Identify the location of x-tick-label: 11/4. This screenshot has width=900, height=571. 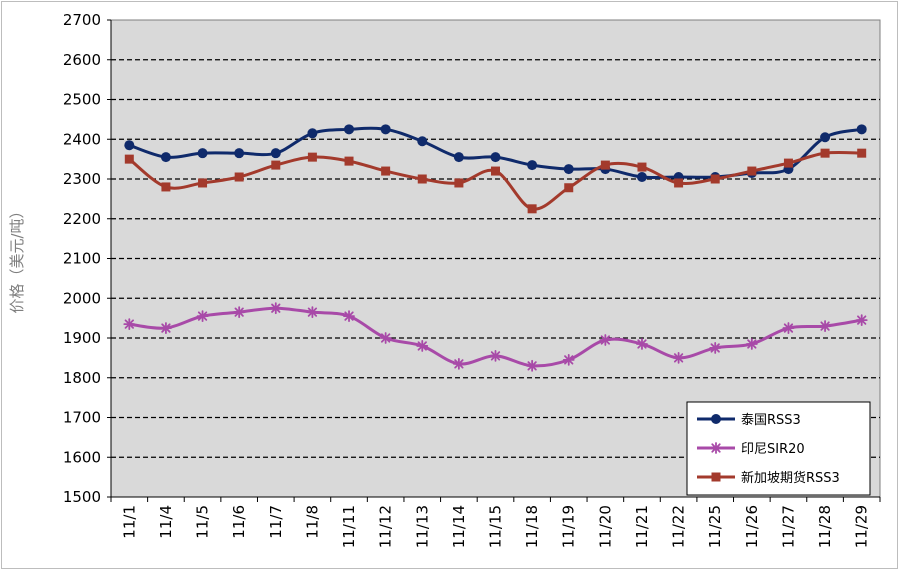
(166, 522).